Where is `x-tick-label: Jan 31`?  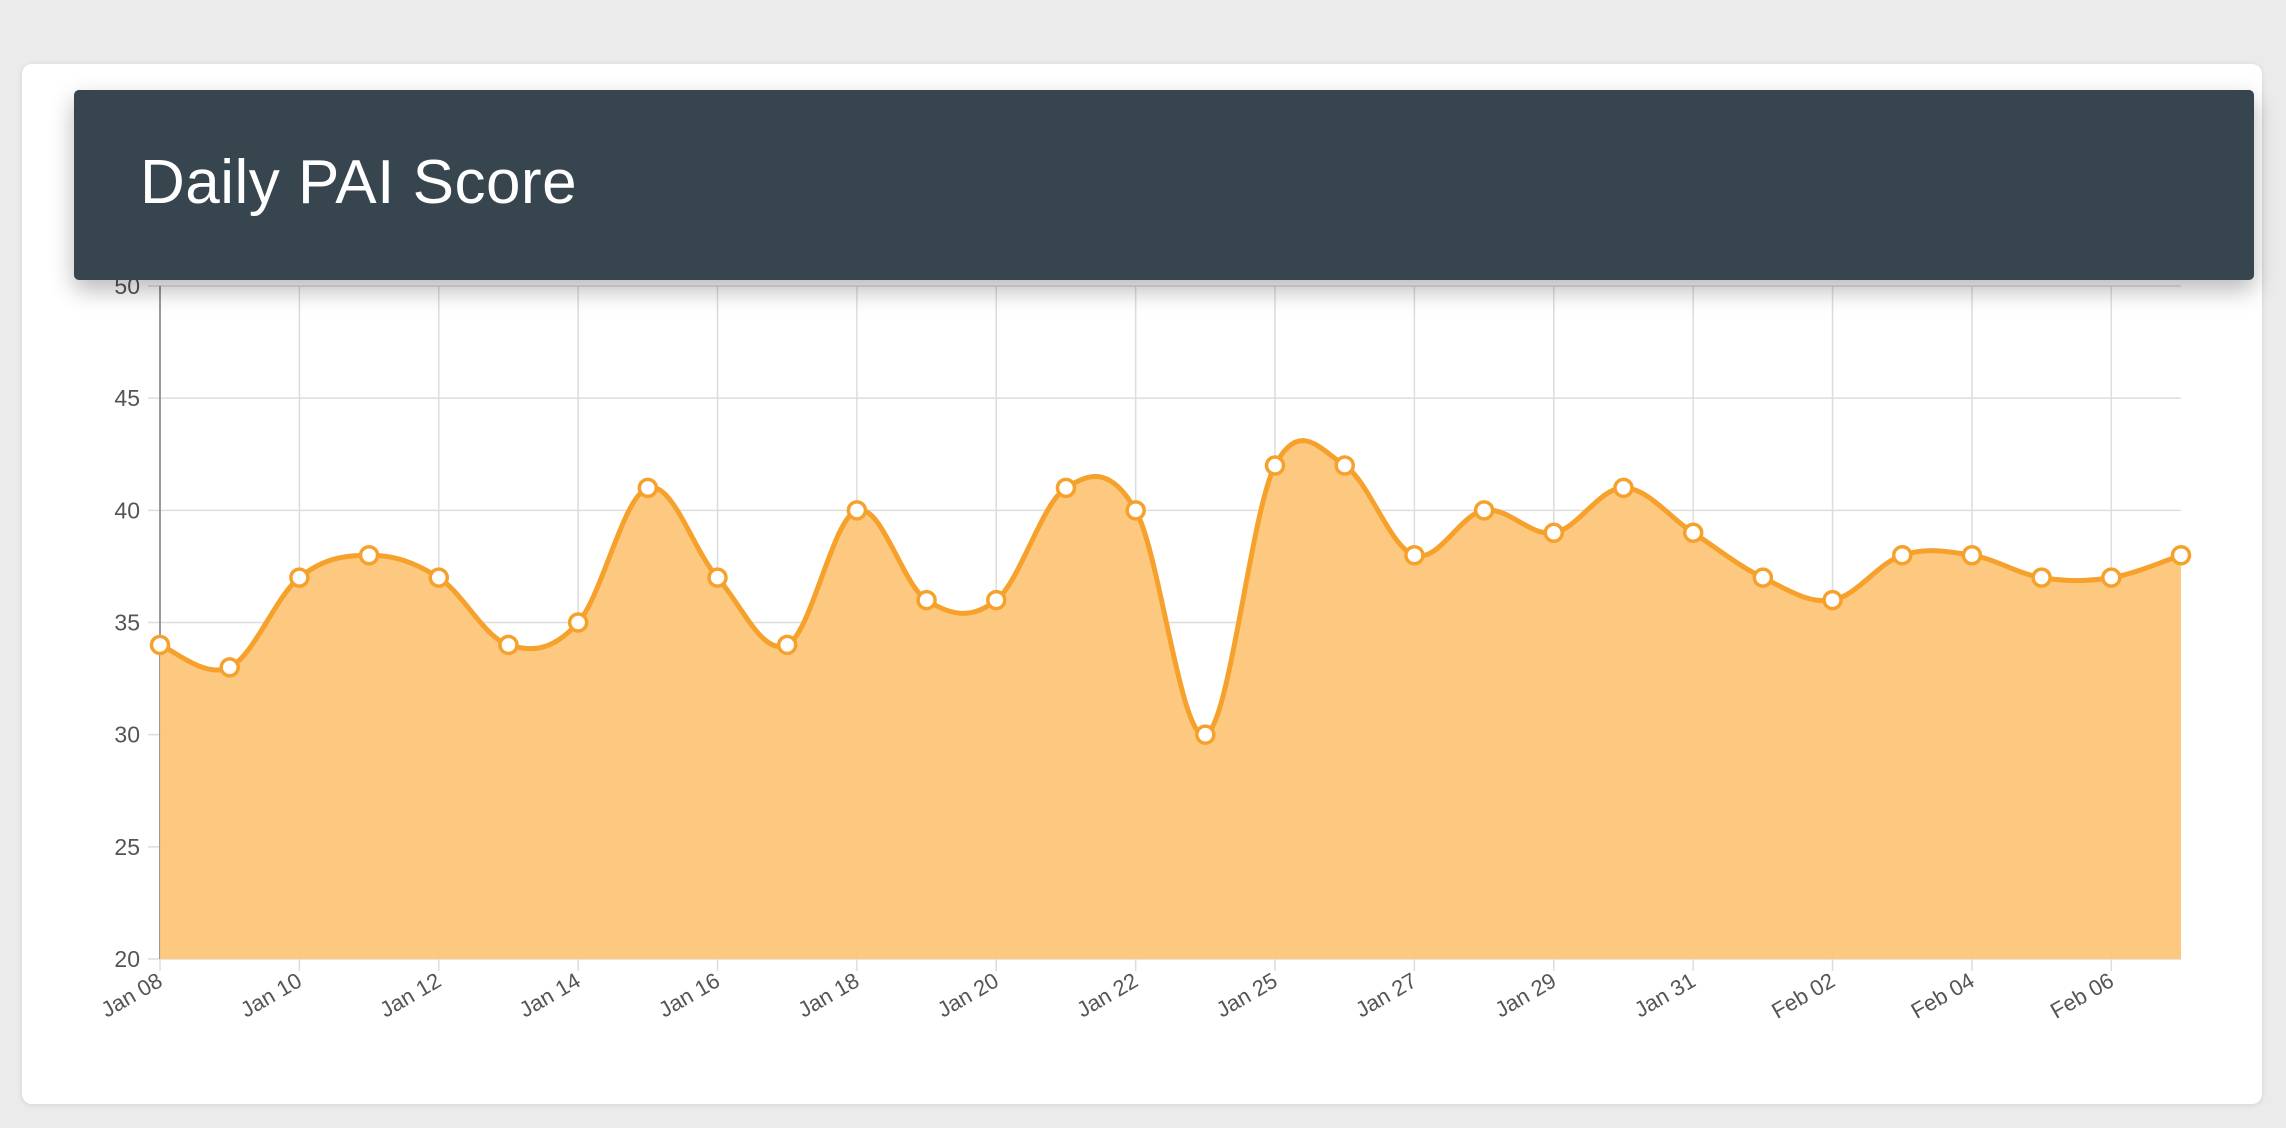 x-tick-label: Jan 31 is located at coordinates (1665, 995).